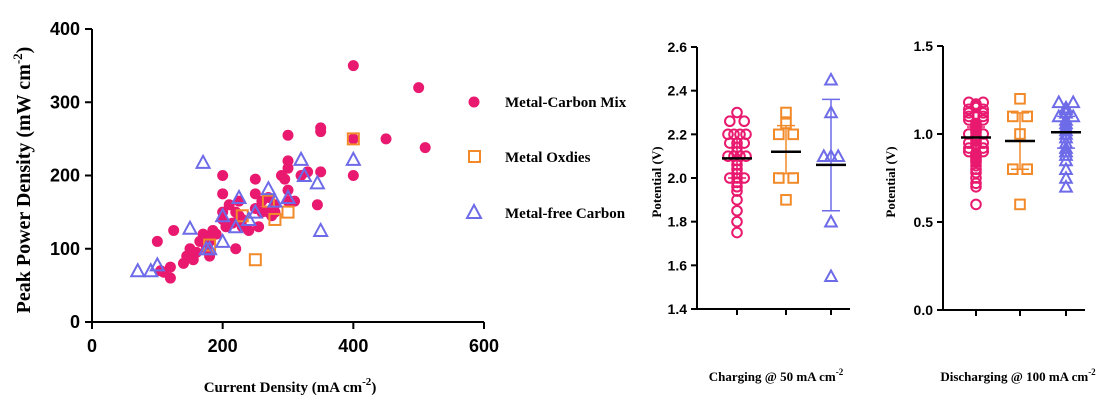 The image size is (1110, 400). Describe the element at coordinates (65, 176) in the screenshot. I see `scatter-y-tick-label: 200` at that location.